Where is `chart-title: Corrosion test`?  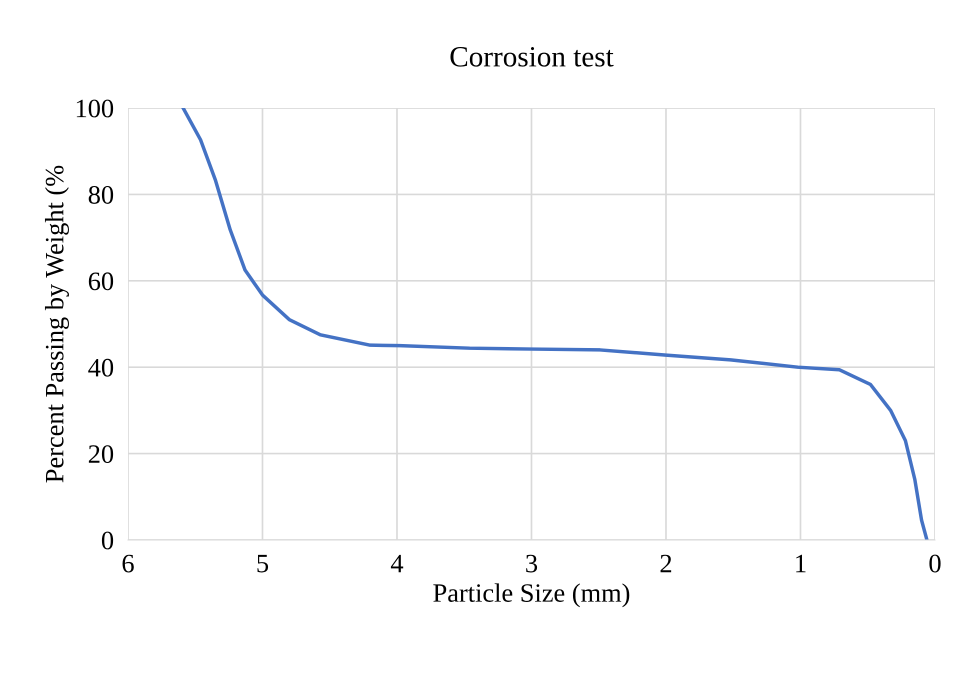 chart-title: Corrosion test is located at coordinates (532, 57).